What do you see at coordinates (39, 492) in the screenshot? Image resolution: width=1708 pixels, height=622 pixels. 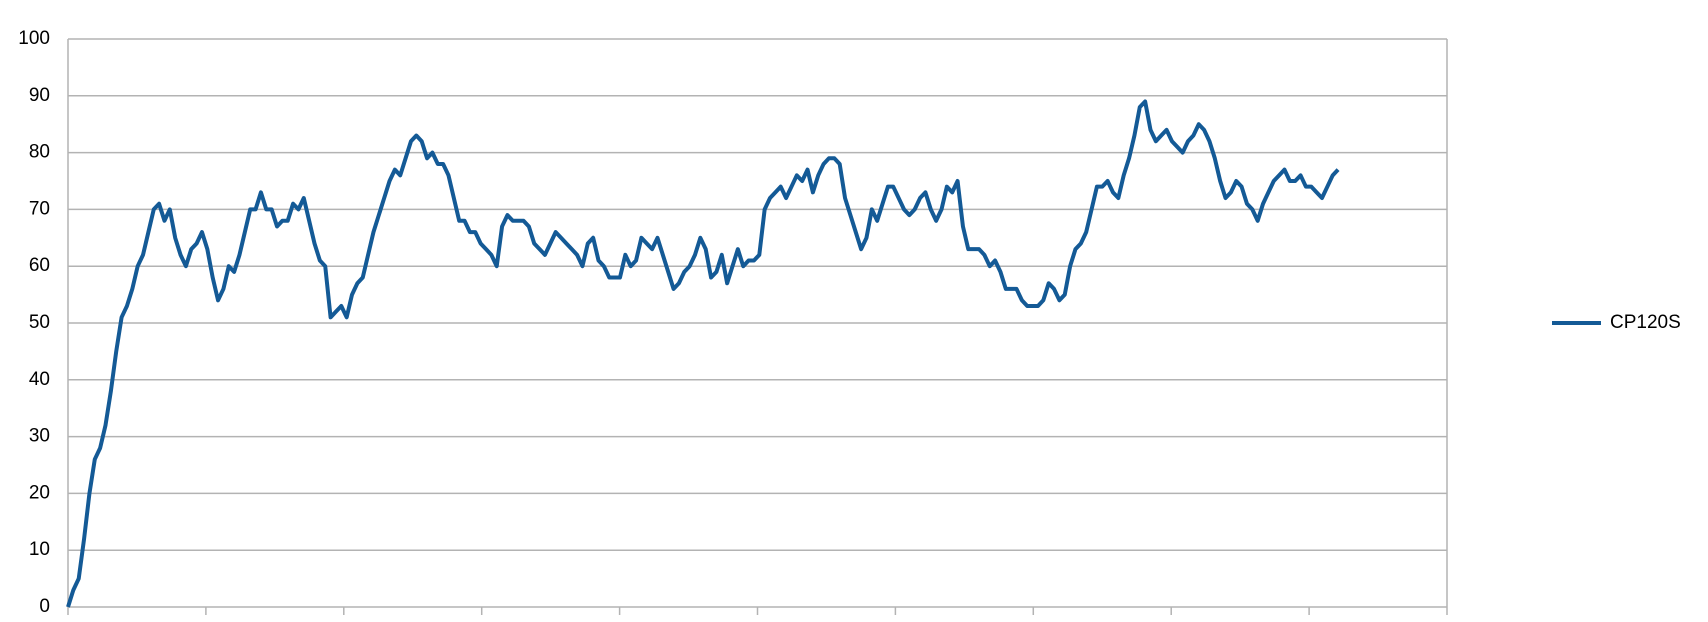 I see `y-tick-label: 20` at bounding box center [39, 492].